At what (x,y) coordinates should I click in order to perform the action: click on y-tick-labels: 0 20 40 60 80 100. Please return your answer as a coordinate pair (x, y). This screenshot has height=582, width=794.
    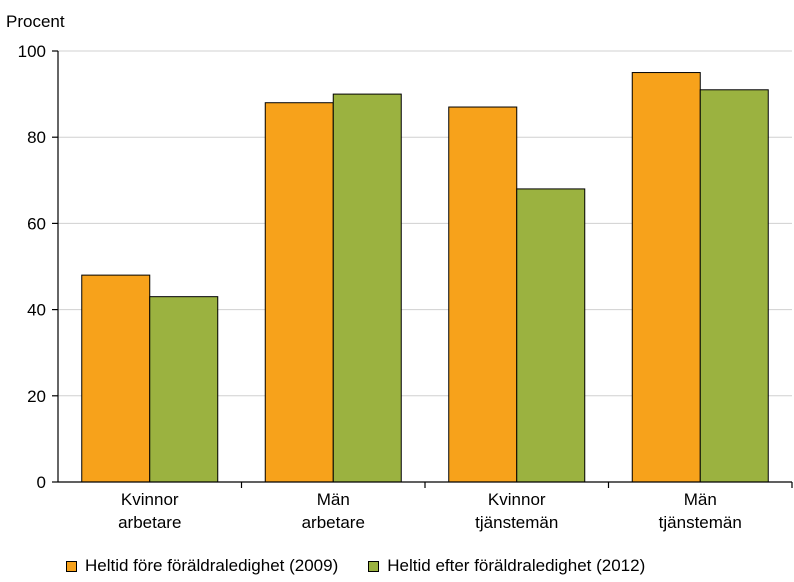
    Looking at the image, I should click on (32, 267).